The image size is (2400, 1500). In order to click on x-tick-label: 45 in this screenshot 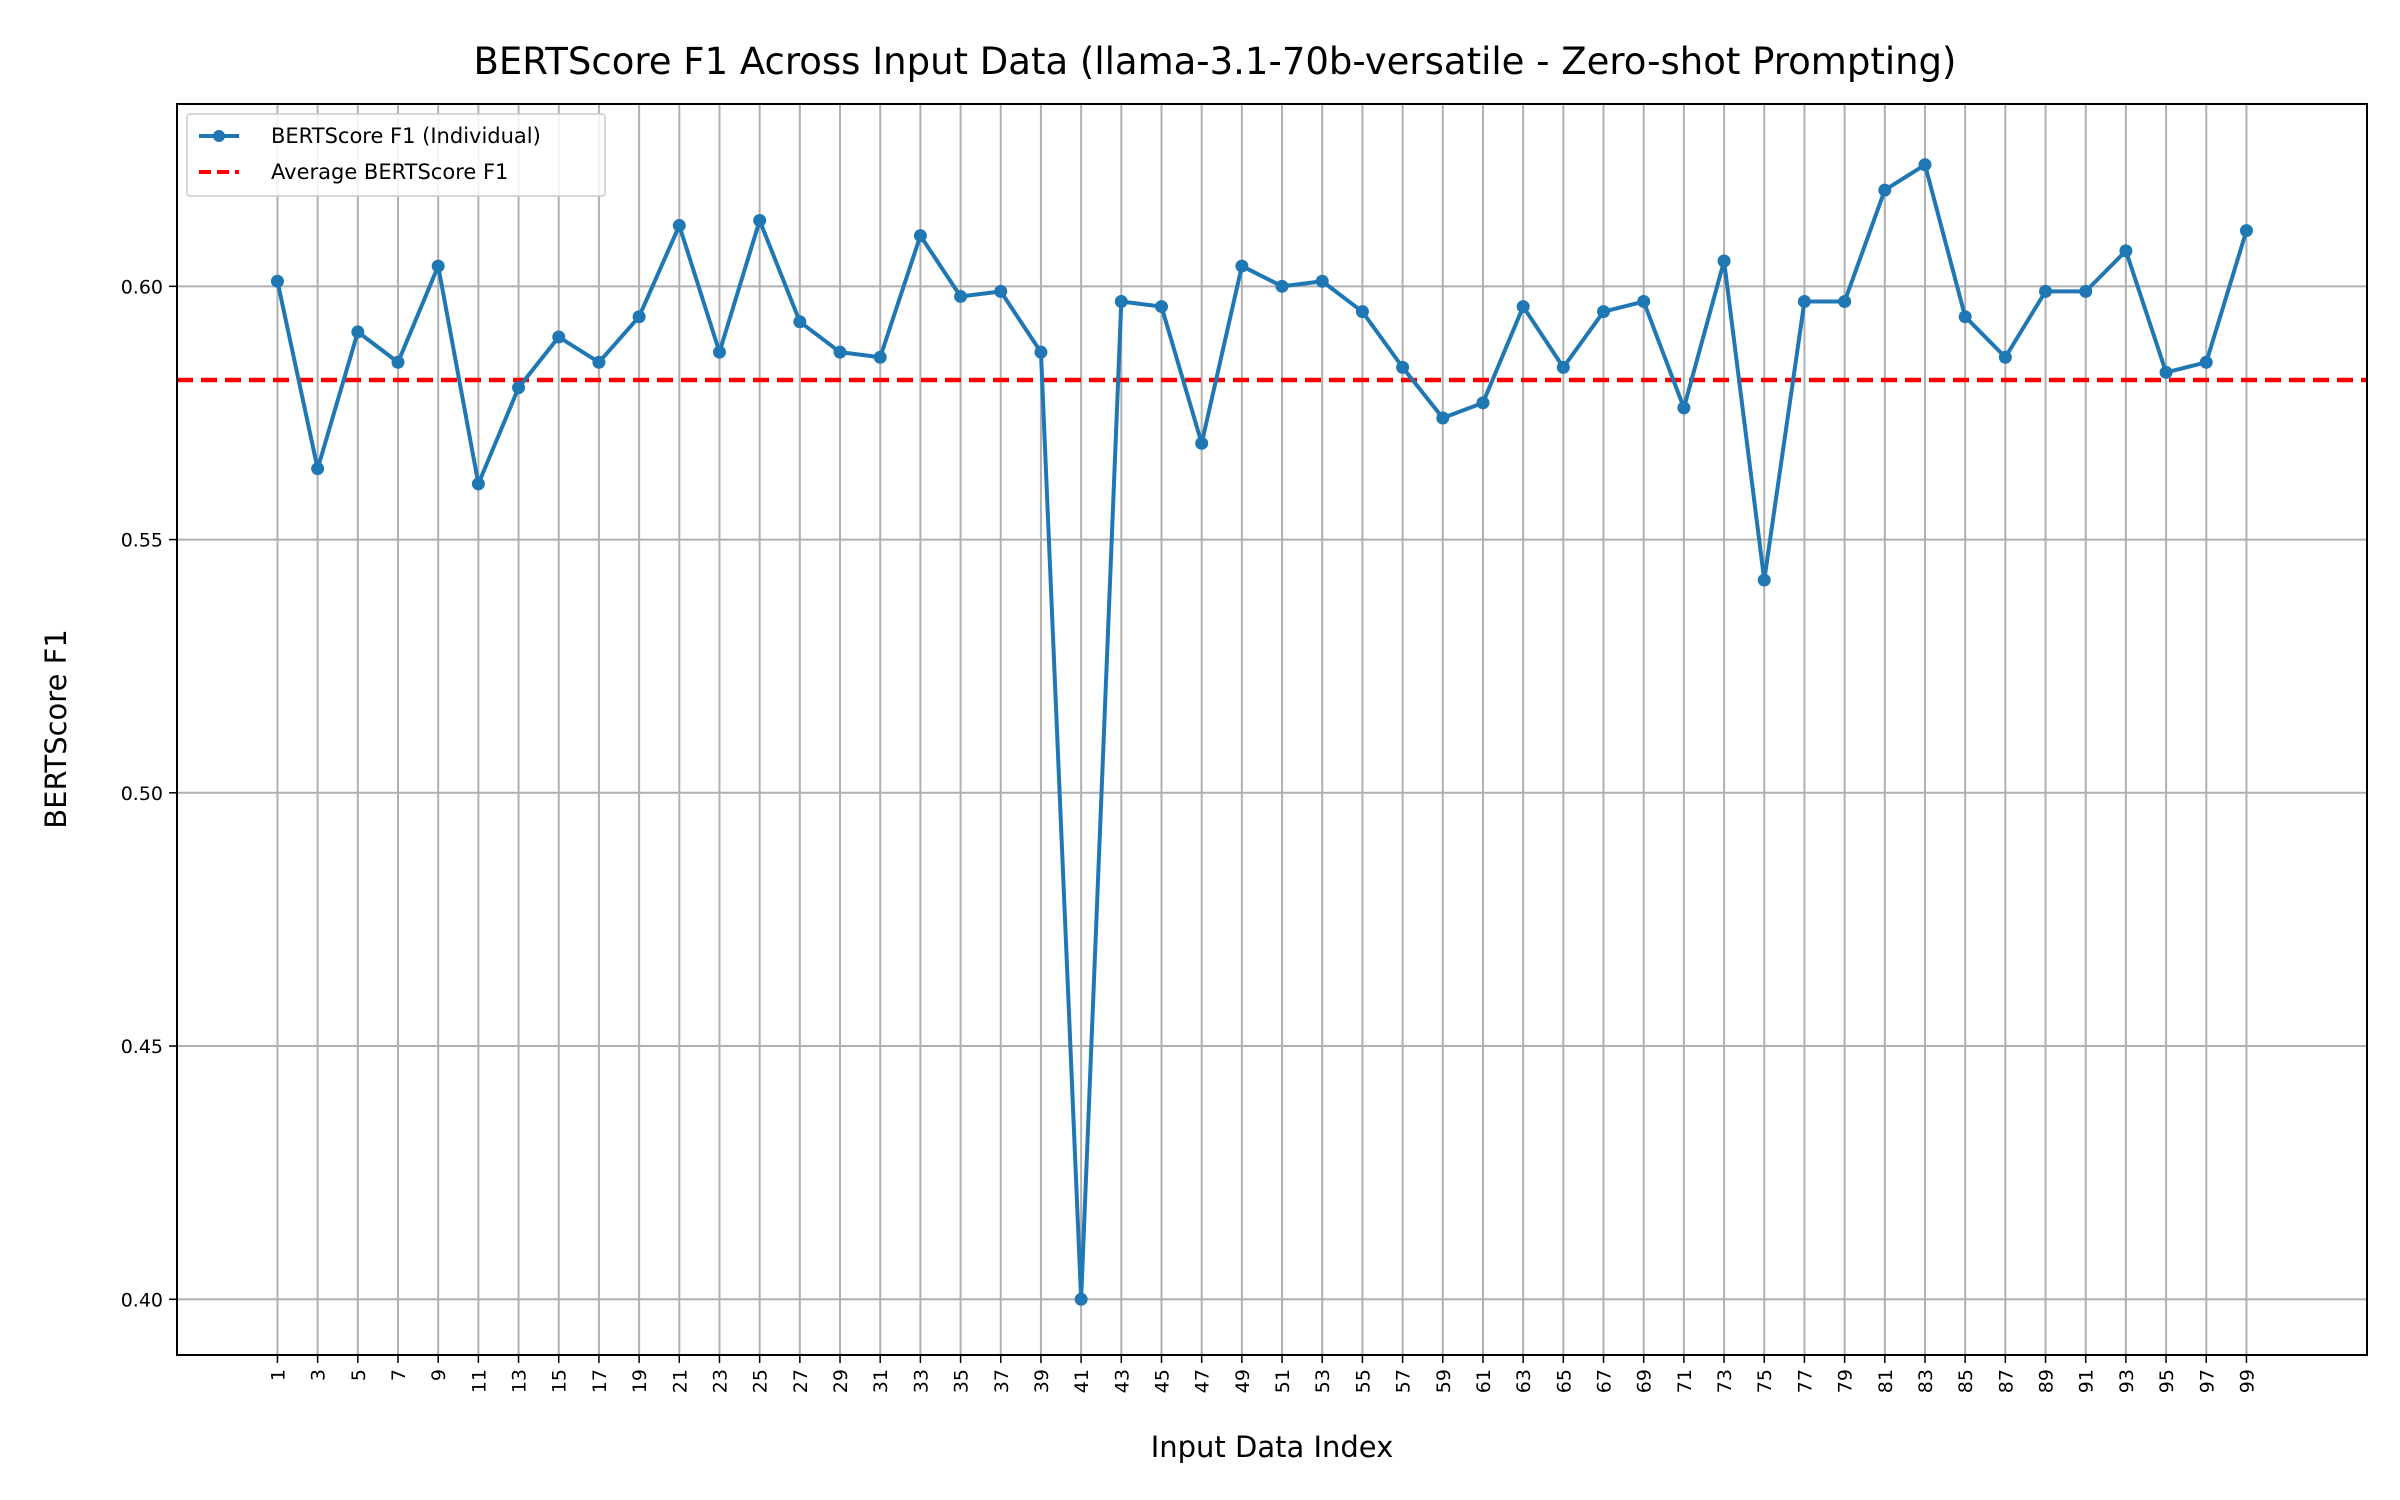, I will do `click(1162, 1381)`.